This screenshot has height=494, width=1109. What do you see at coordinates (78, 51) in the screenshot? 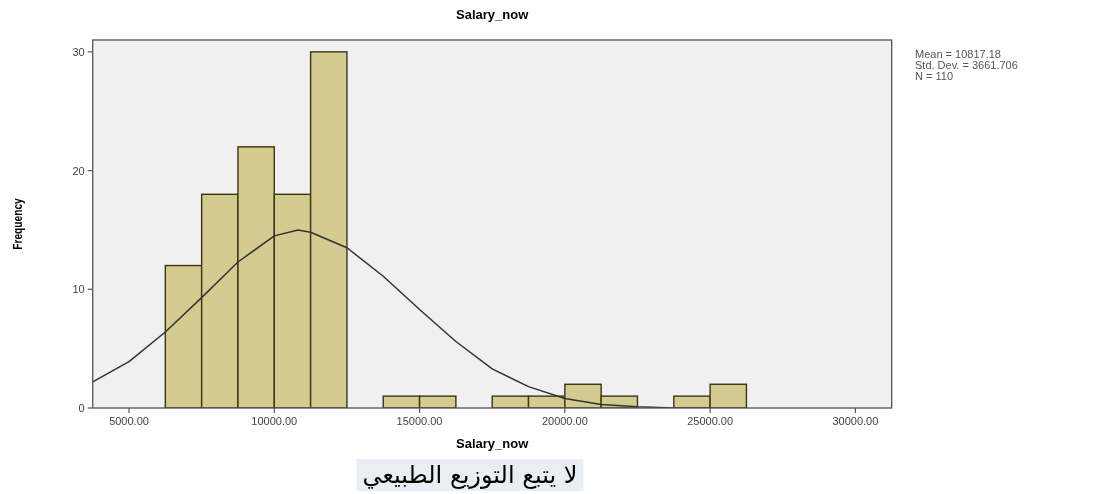
I see `y-tick-label: 30` at bounding box center [78, 51].